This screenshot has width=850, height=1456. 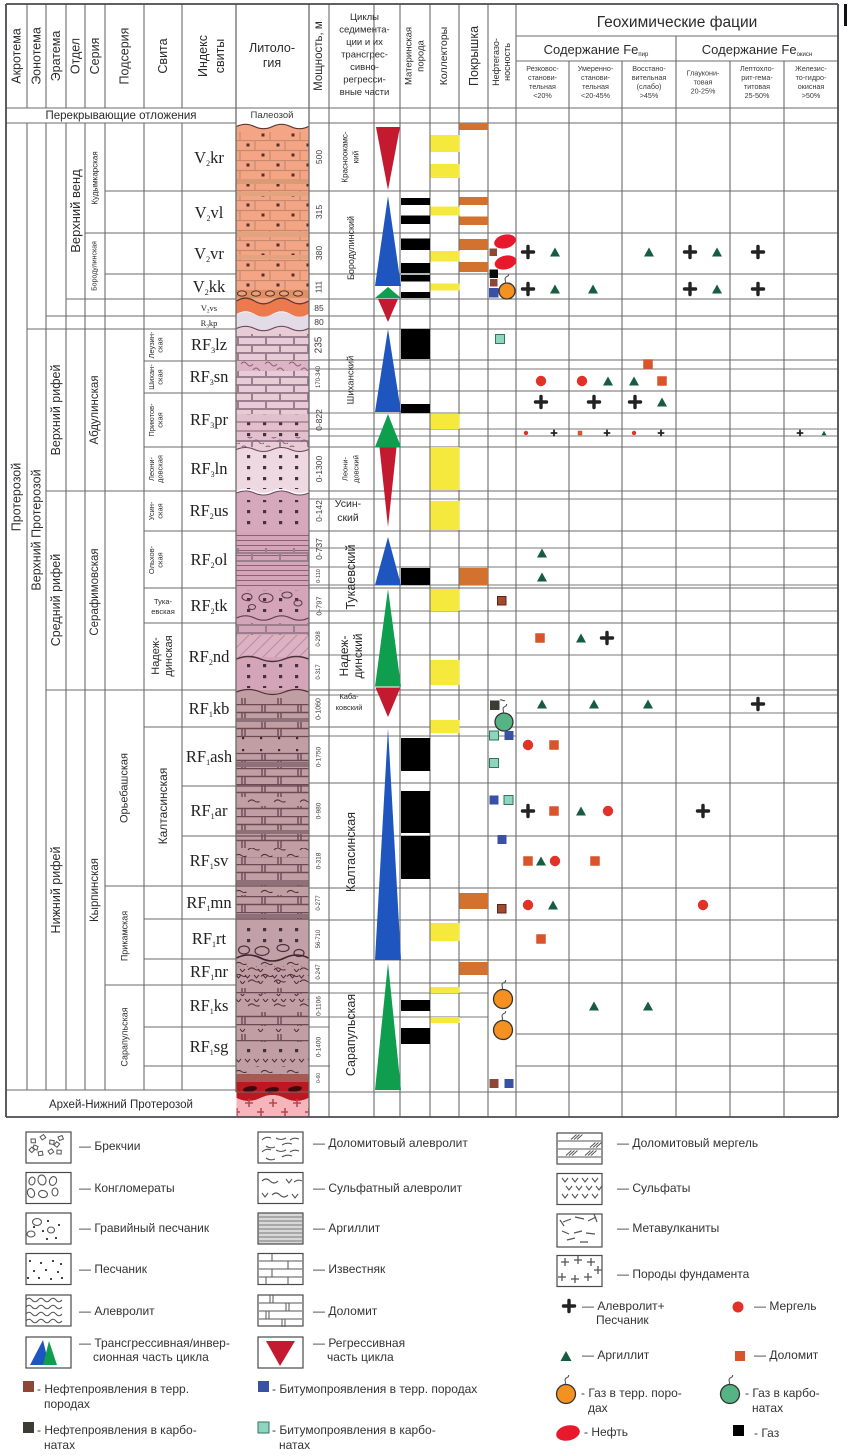 I want to click on svg-text: - Нефть, so click(x=606, y=1432).